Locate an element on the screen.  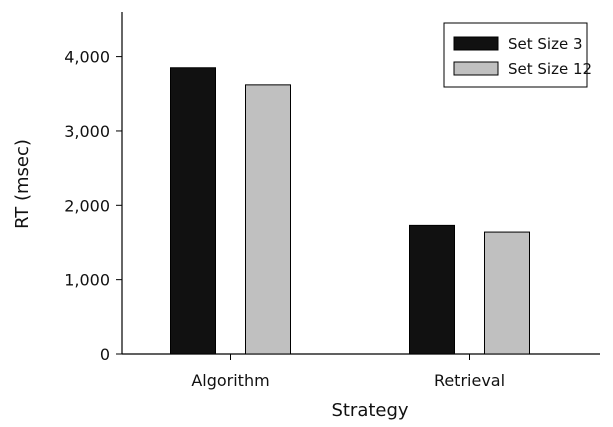
x-tick-label: Retrieval is located at coordinates (469, 380).